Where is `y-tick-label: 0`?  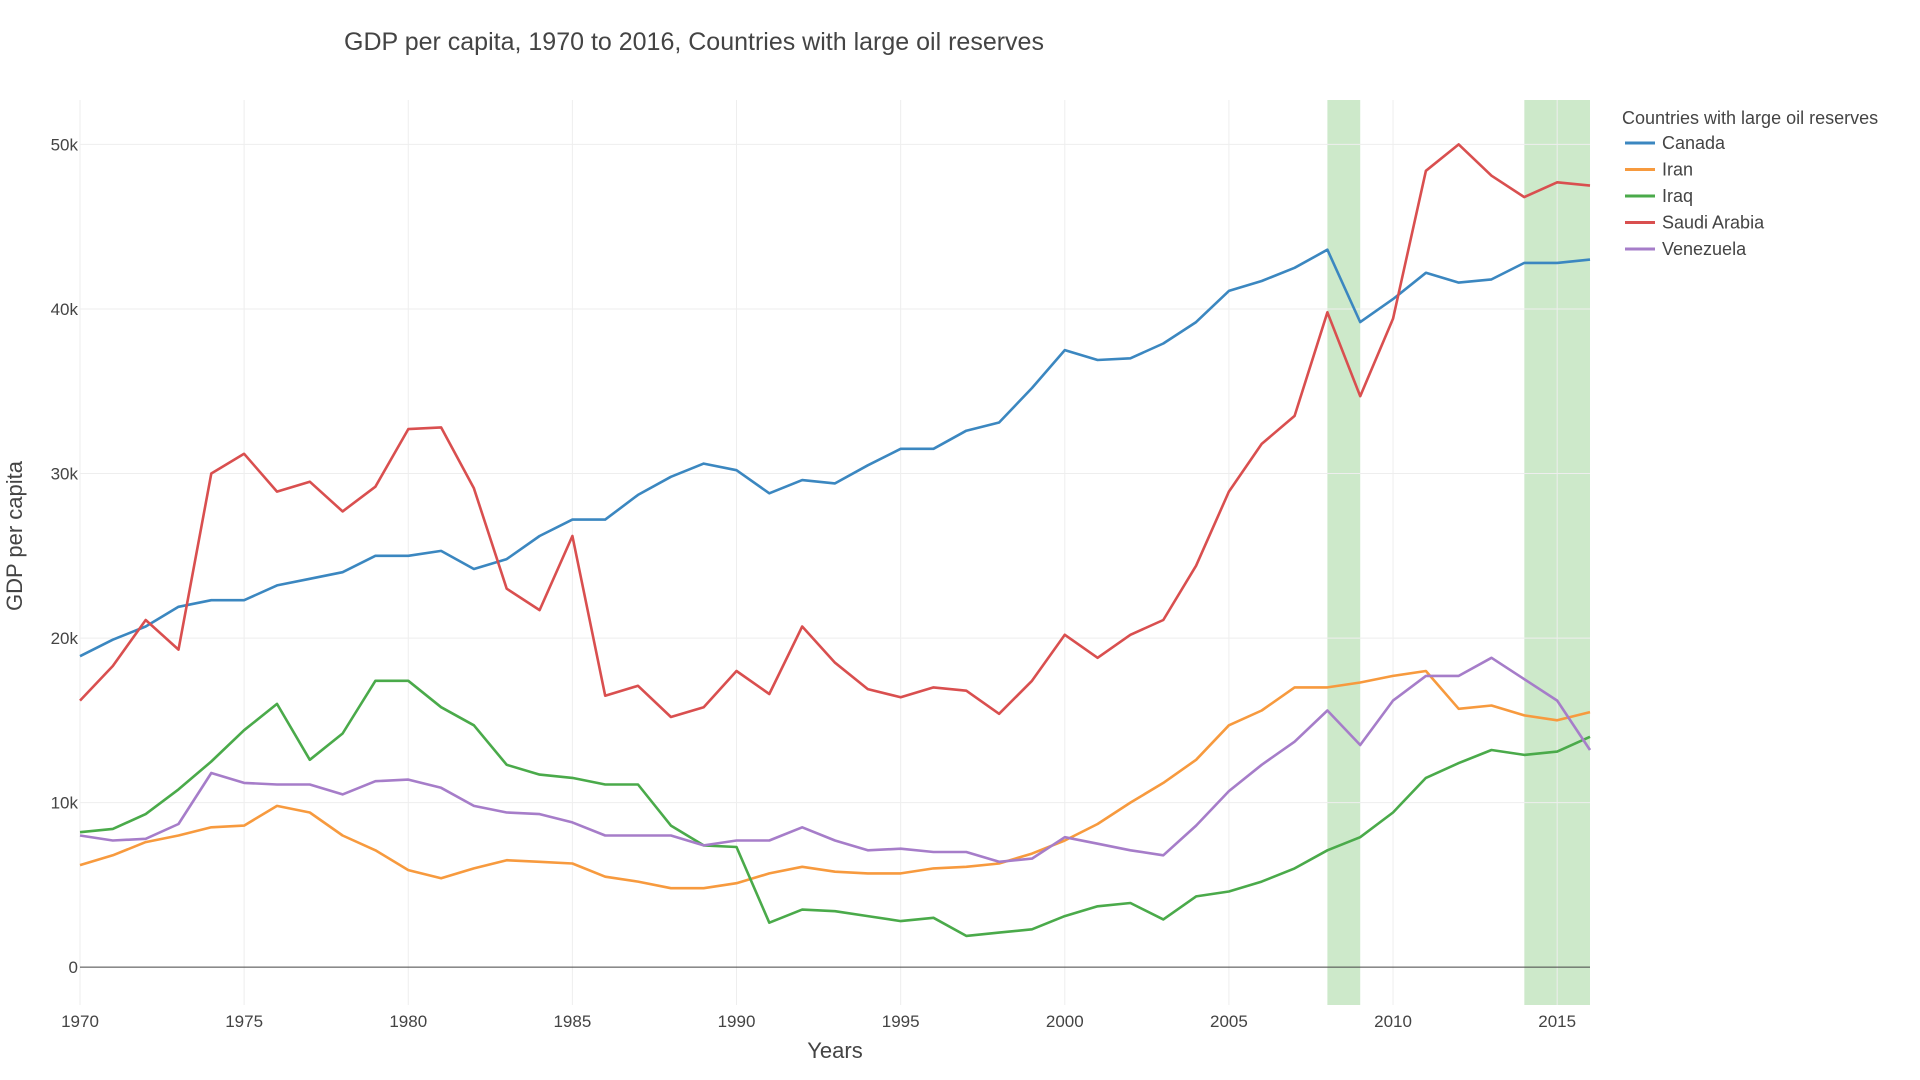
y-tick-label: 0 is located at coordinates (73, 967).